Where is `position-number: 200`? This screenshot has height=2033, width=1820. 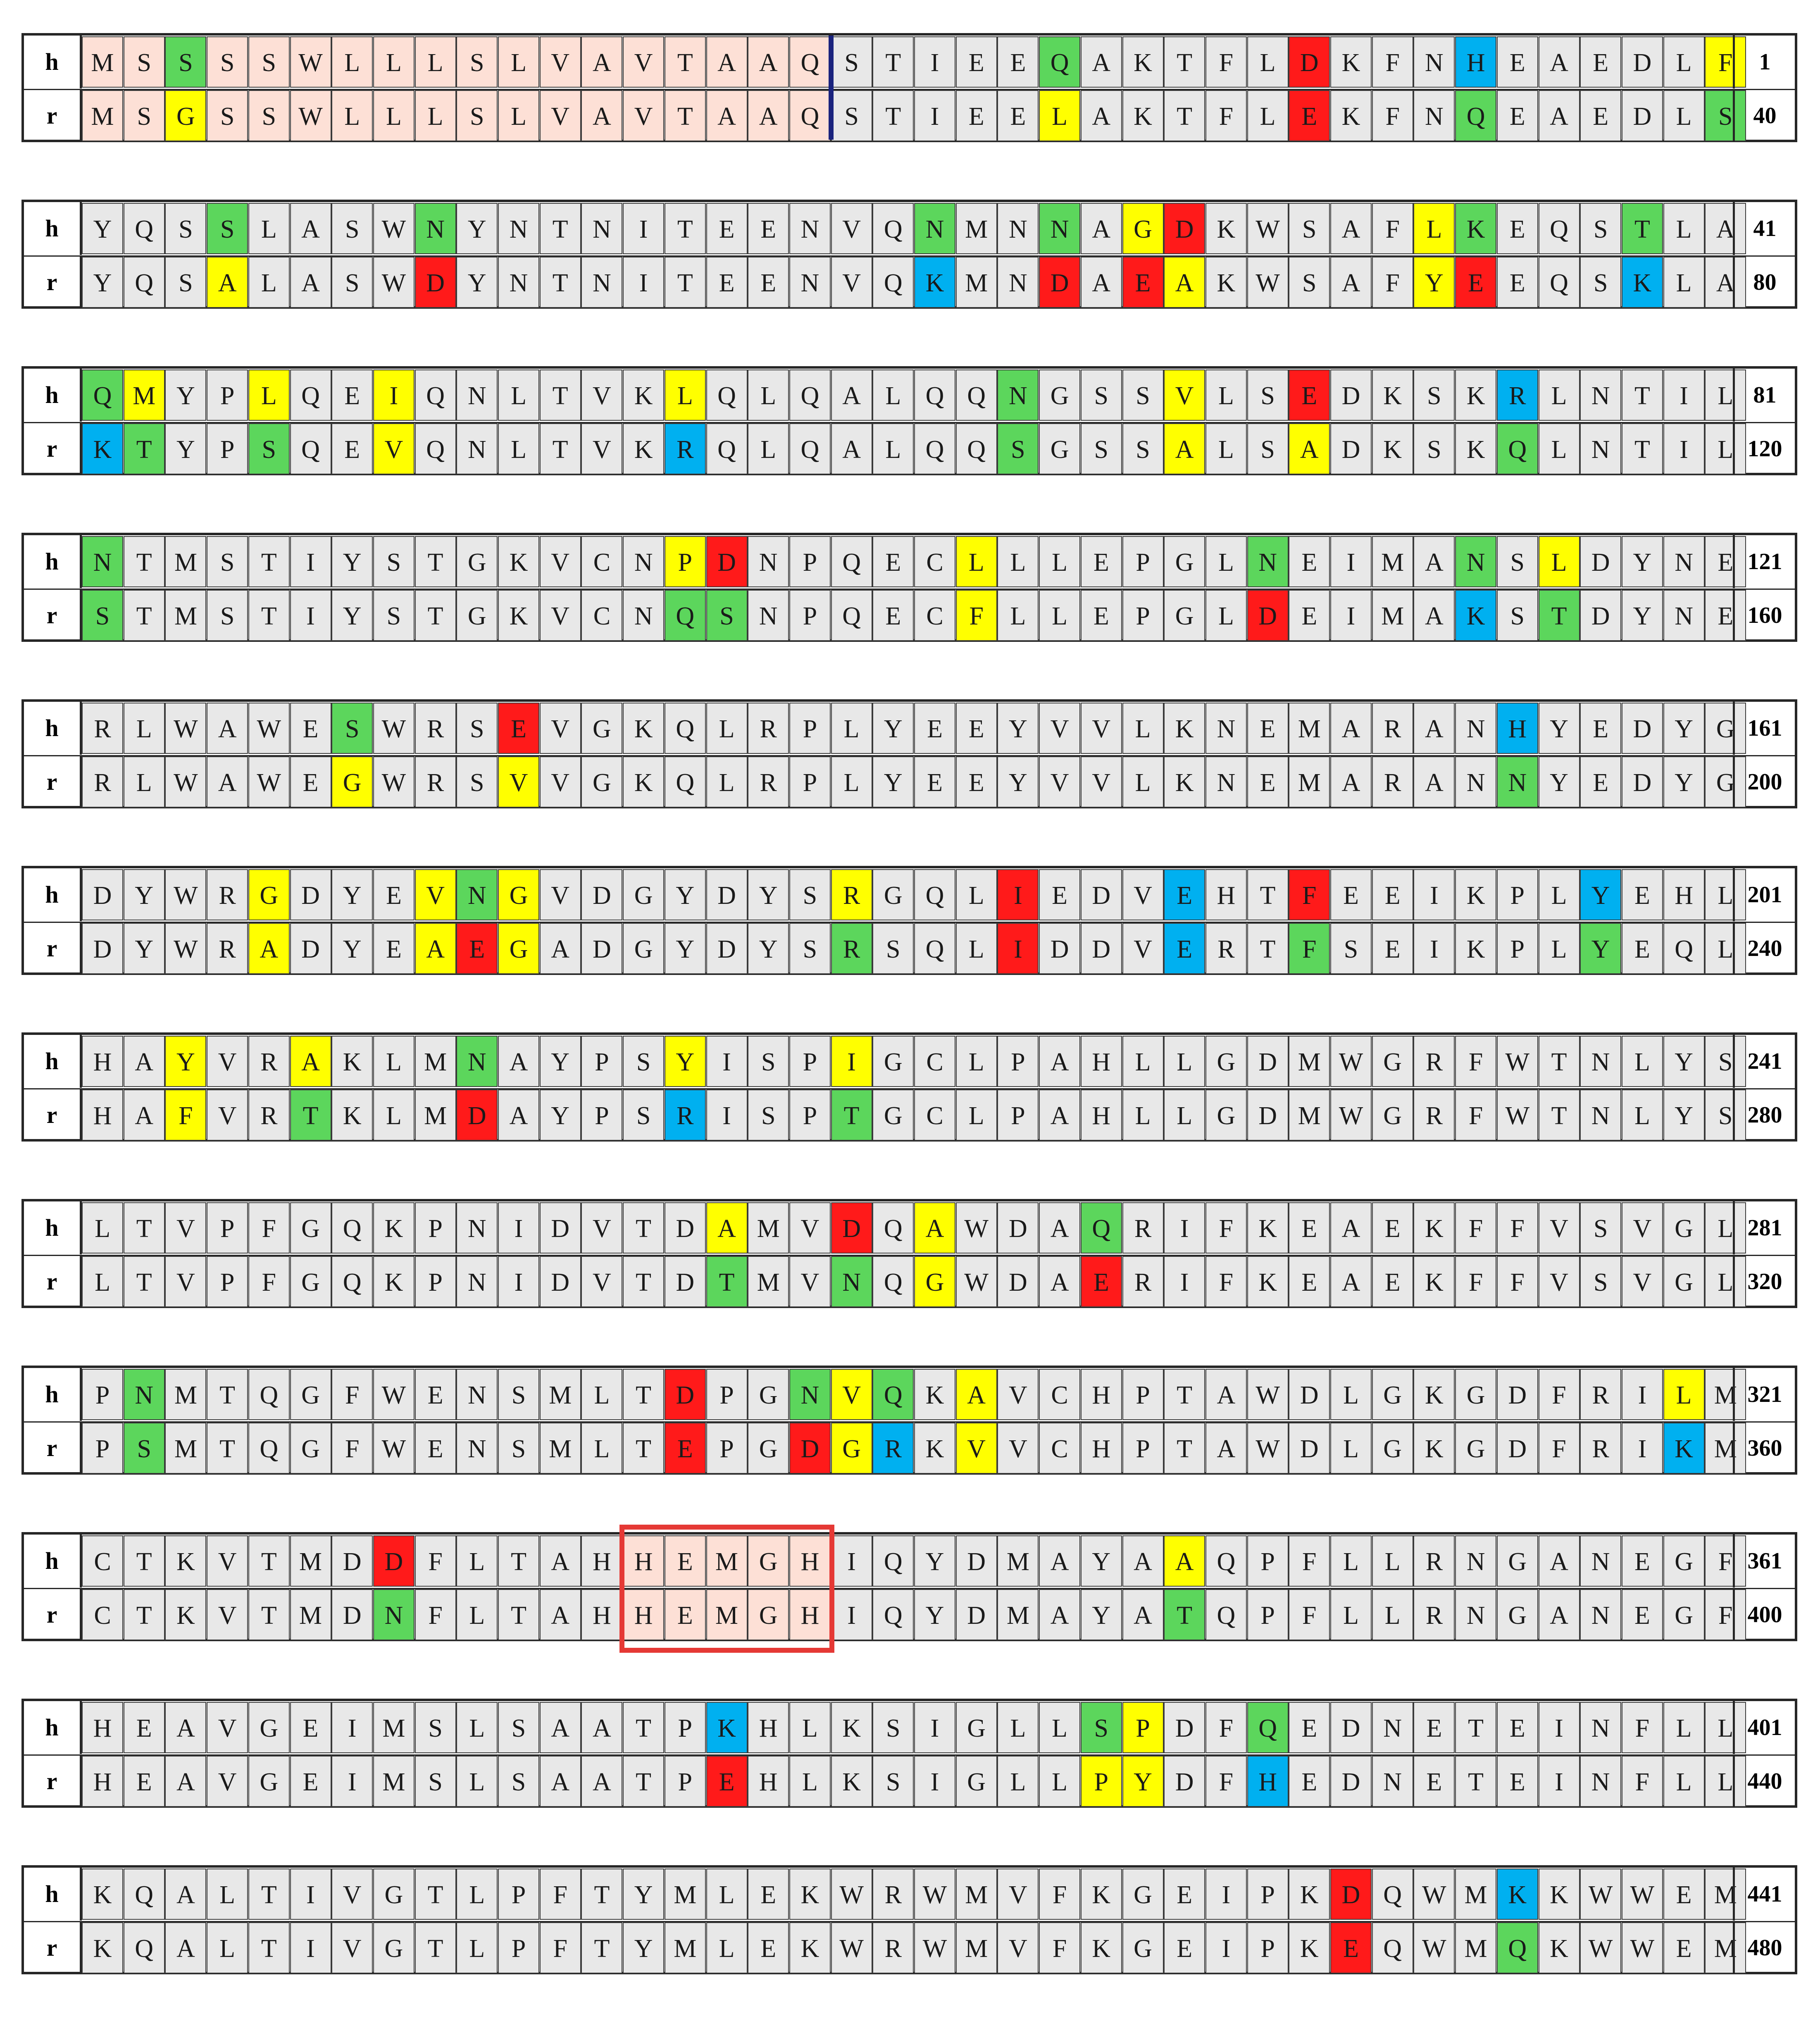
position-number: 200 is located at coordinates (1764, 782).